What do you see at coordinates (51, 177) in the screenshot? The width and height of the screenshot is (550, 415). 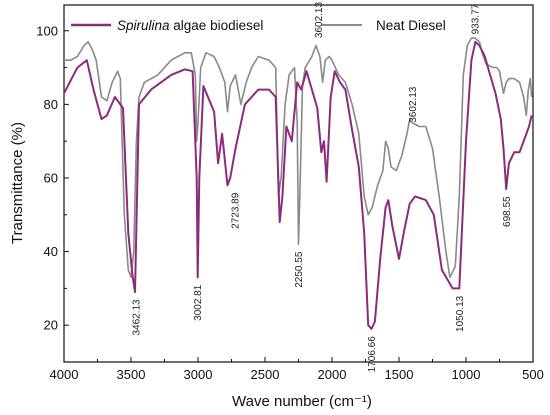 I see `y-tick-label: 60` at bounding box center [51, 177].